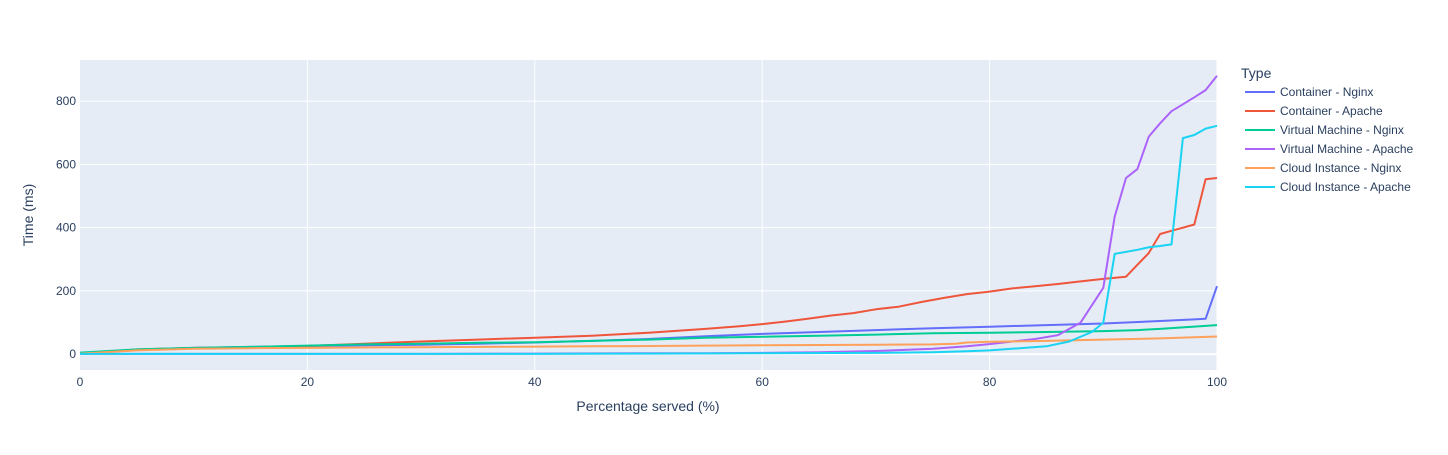 This screenshot has height=455, width=1448. What do you see at coordinates (647, 406) in the screenshot?
I see `x-axis-title: Percentage served (%)` at bounding box center [647, 406].